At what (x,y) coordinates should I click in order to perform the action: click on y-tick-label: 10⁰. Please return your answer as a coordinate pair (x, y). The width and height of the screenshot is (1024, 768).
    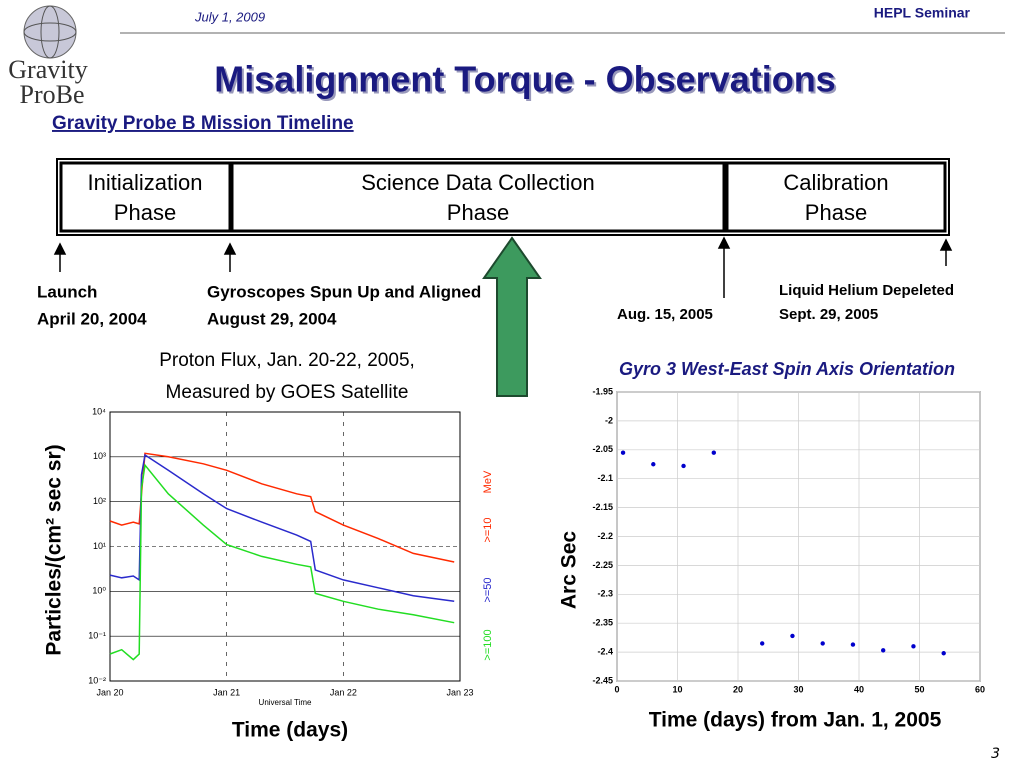
    Looking at the image, I should click on (99, 591).